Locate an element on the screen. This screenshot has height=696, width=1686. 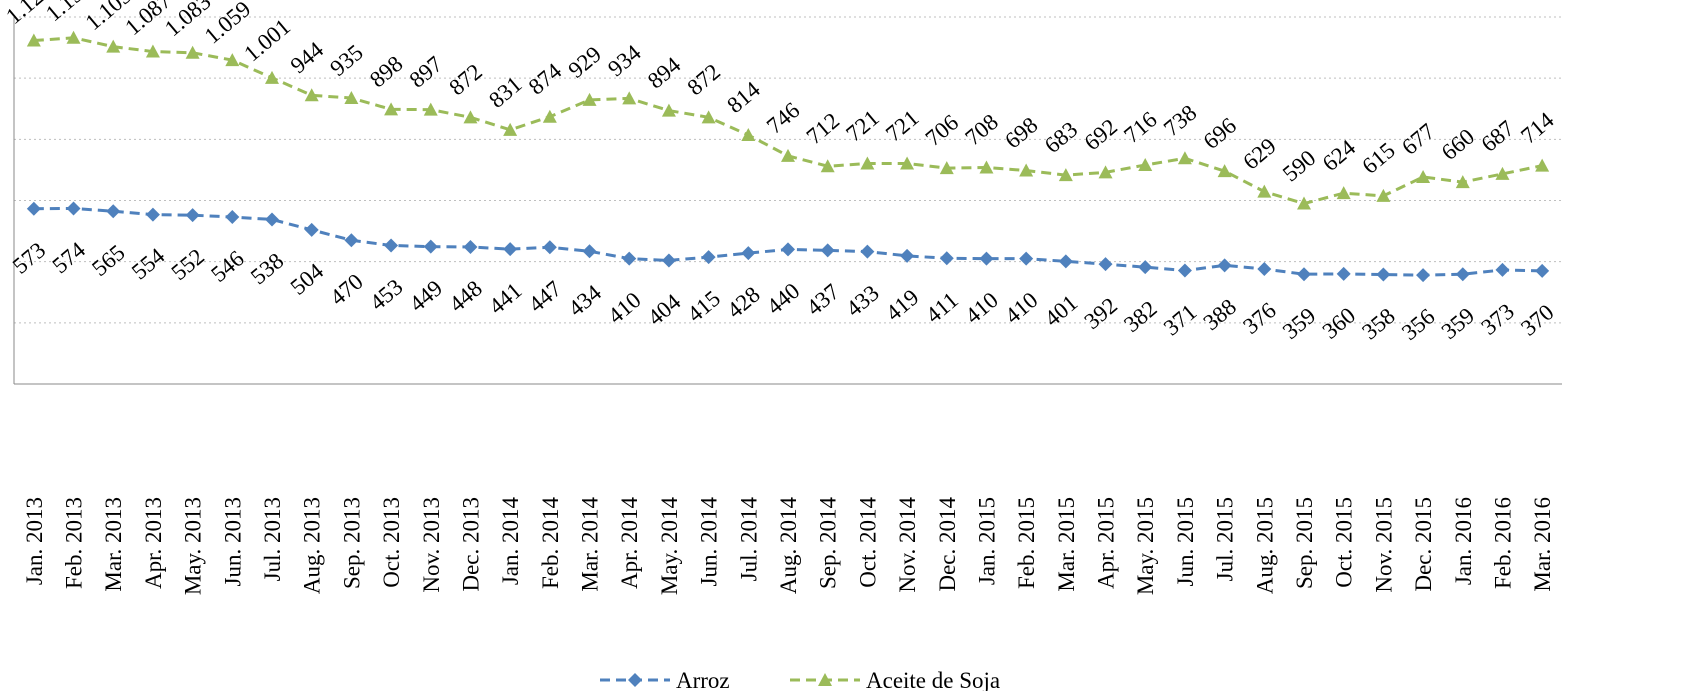
data-label: 898 is located at coordinates (386, 71).